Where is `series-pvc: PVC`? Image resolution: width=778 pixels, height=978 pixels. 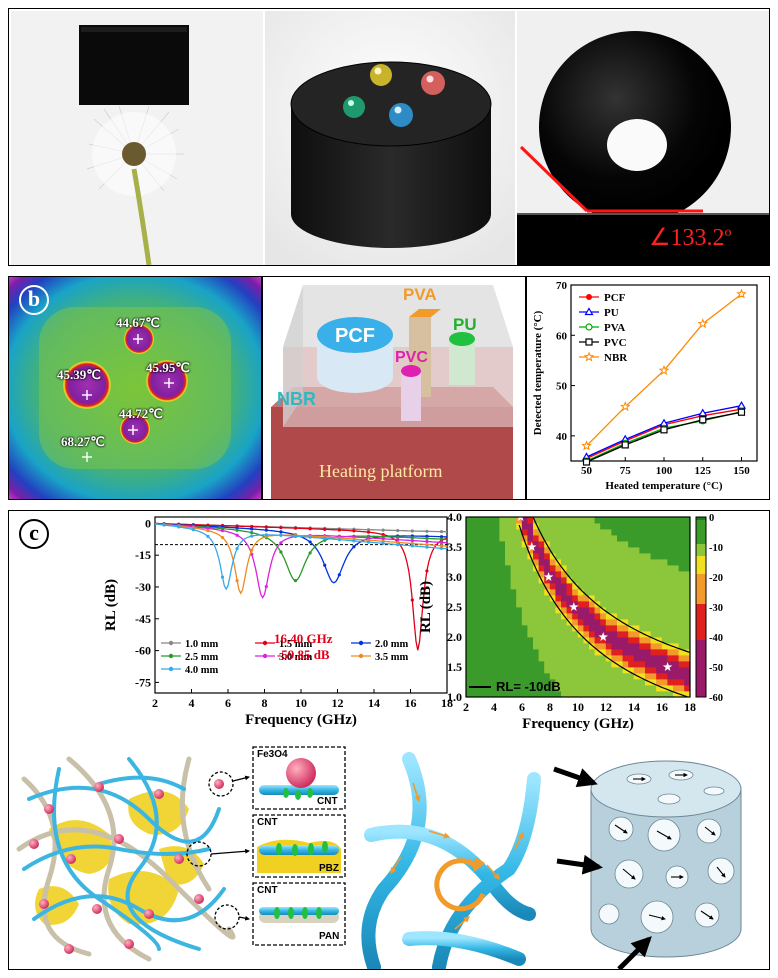 series-pvc: PVC is located at coordinates (662, 401).